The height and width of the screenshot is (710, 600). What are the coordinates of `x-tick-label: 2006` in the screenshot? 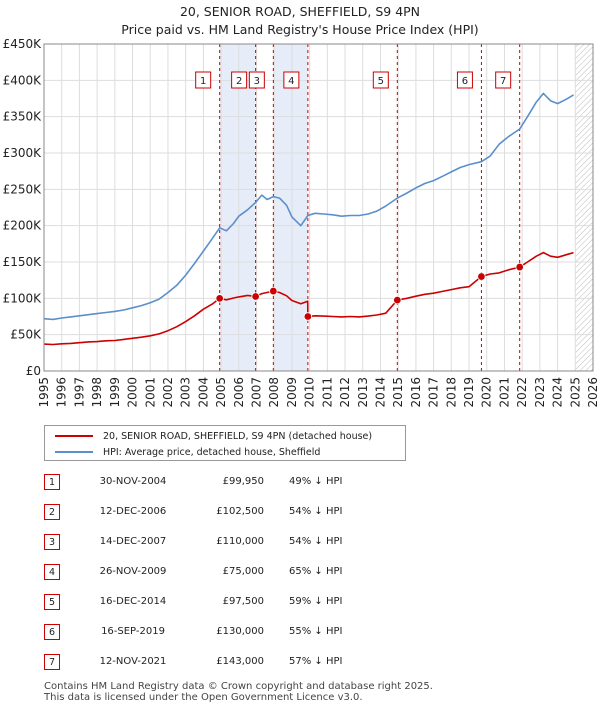 It's located at (239, 392).